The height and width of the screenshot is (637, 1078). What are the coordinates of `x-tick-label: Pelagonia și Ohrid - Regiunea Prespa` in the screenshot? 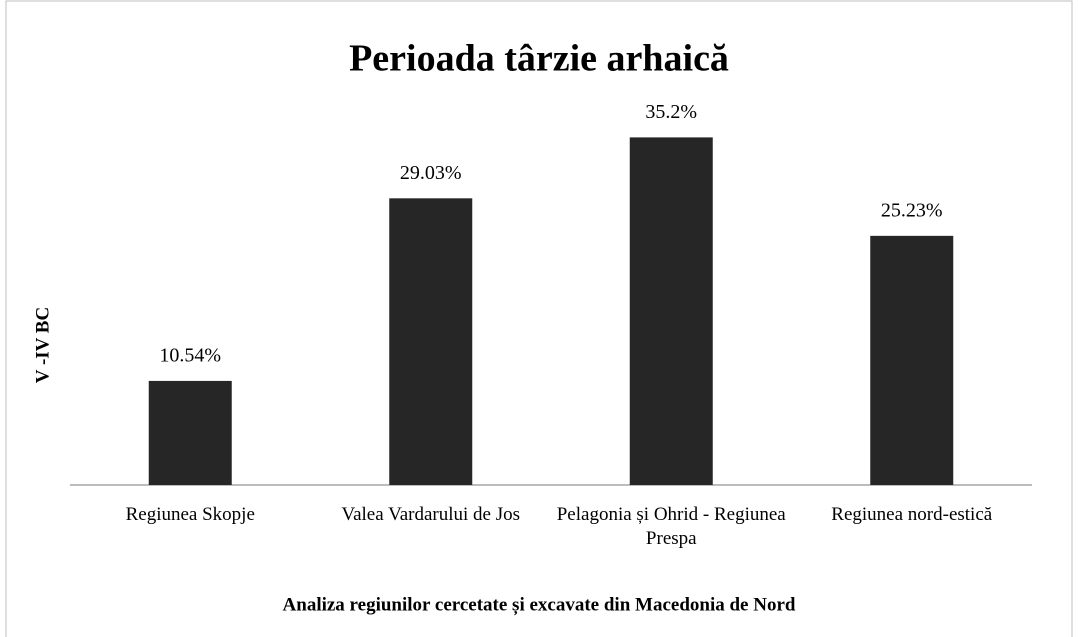 It's located at (671, 526).